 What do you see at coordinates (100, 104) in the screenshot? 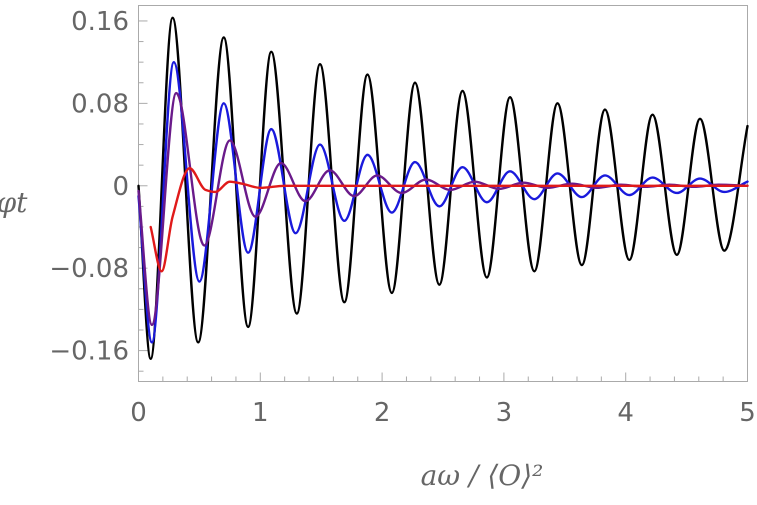
I see `y-tick-label: 0.08` at bounding box center [100, 104].